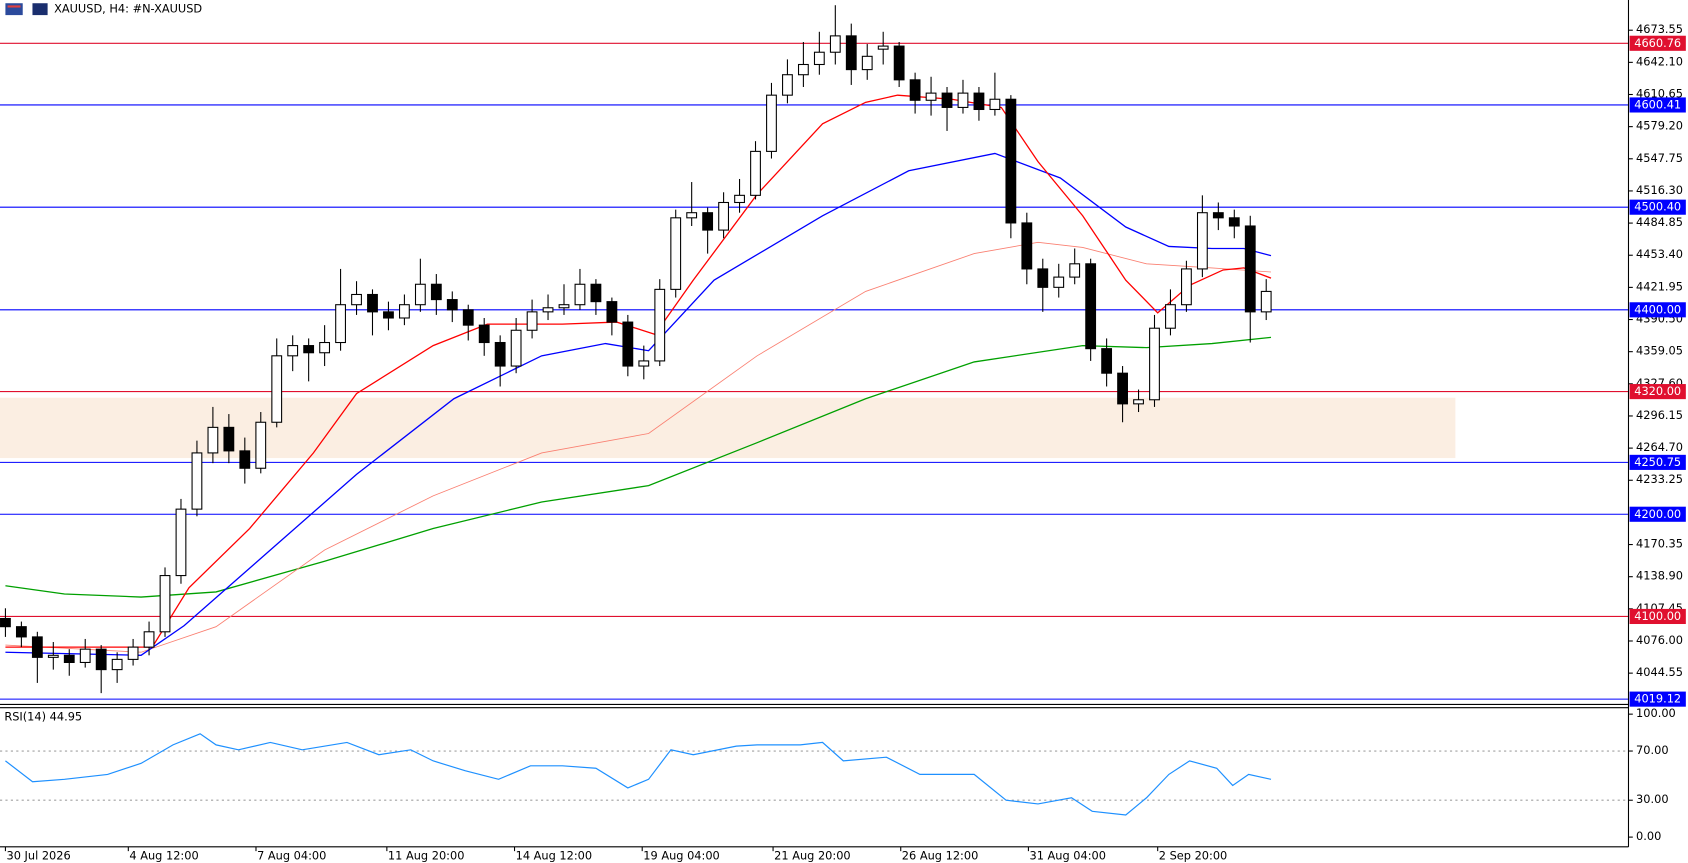  Describe the element at coordinates (1659, 544) in the screenshot. I see `y-tick-label: 4170.35` at that location.